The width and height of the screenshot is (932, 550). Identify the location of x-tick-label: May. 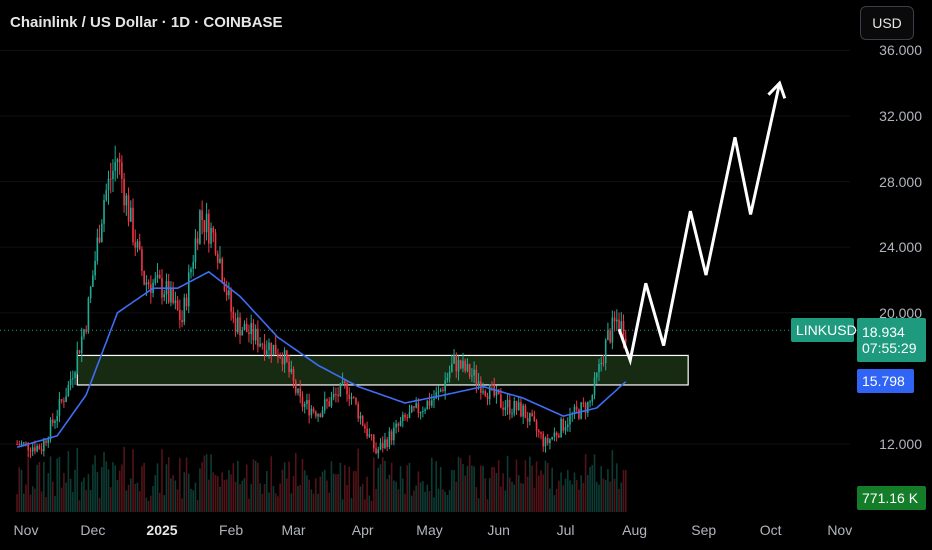
(429, 530).